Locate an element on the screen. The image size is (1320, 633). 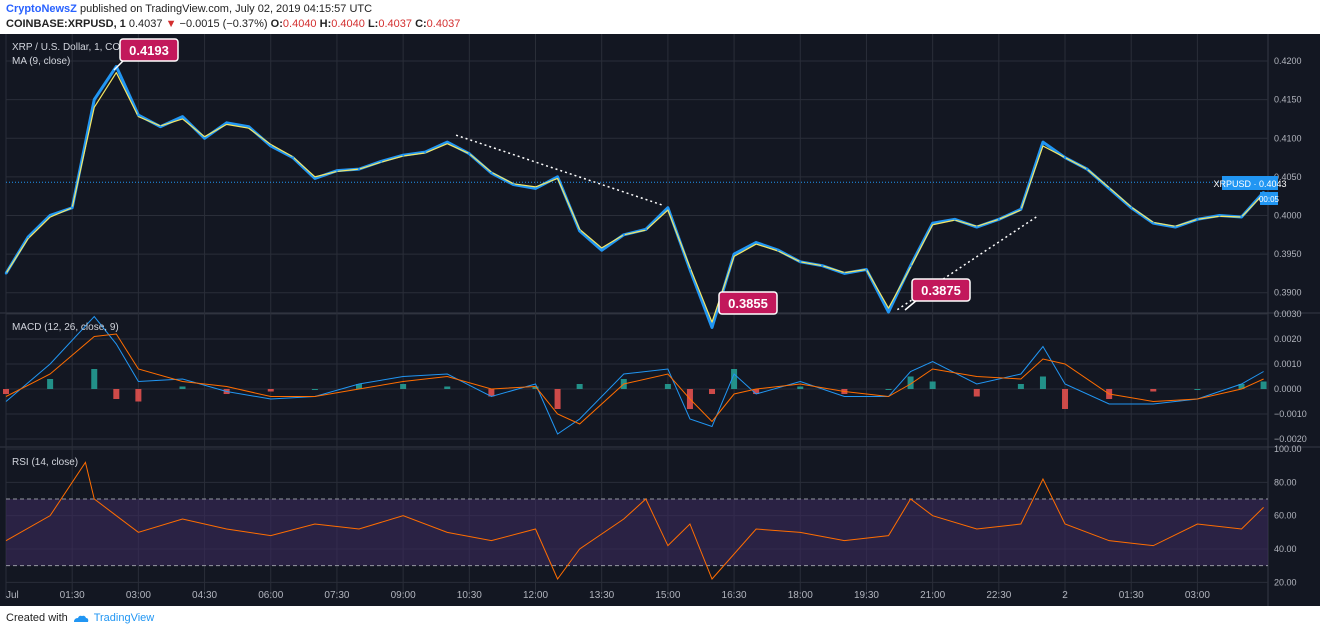
x-tick-label: 06:00 is located at coordinates (270, 595).